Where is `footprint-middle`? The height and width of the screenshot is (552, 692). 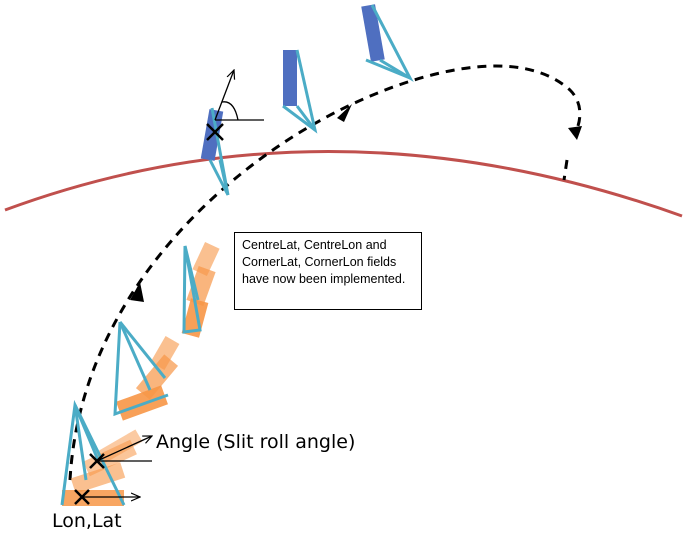
footprint-middle is located at coordinates (141, 369).